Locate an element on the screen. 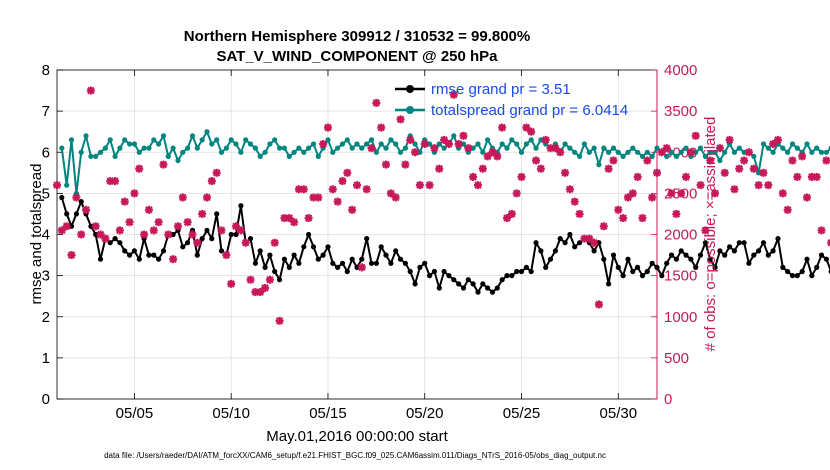 Image resolution: width=830 pixels, height=470 pixels. legend-spread-marker is located at coordinates (410, 110).